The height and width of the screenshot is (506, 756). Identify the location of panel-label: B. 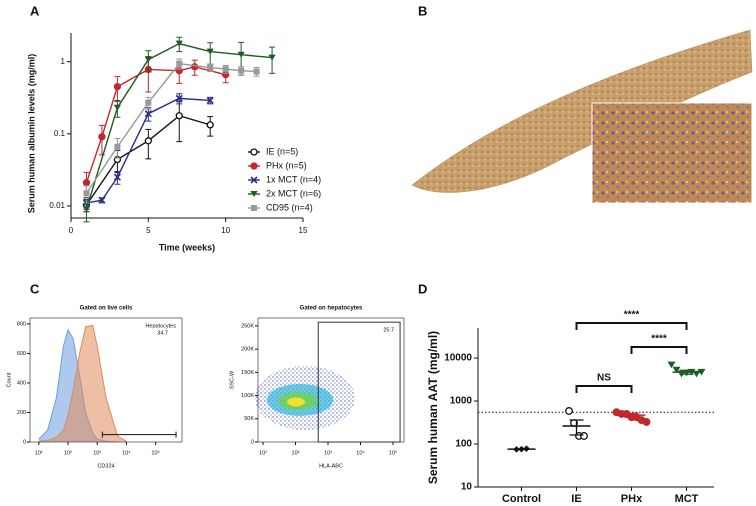
(422, 10).